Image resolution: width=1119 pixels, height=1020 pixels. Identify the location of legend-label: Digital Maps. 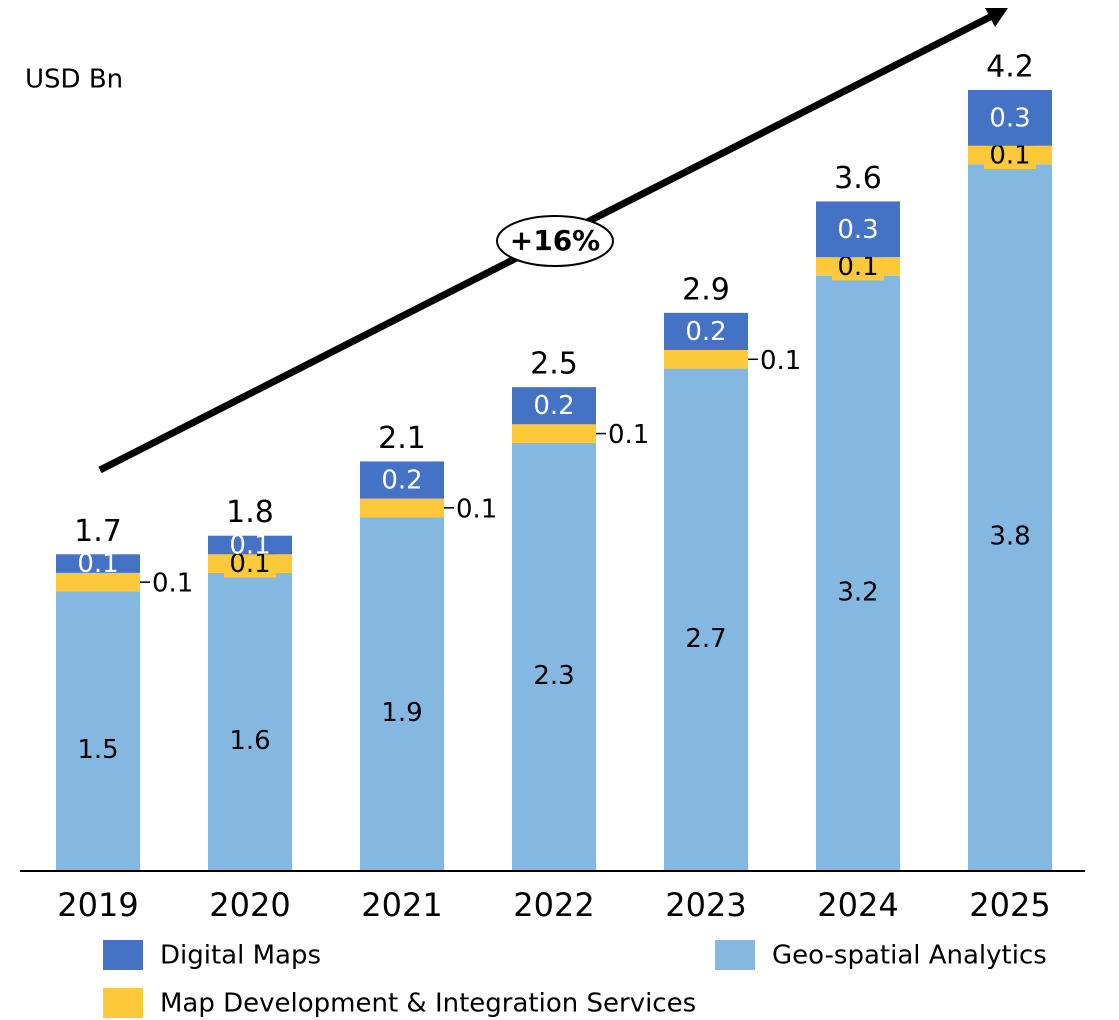
(240, 956).